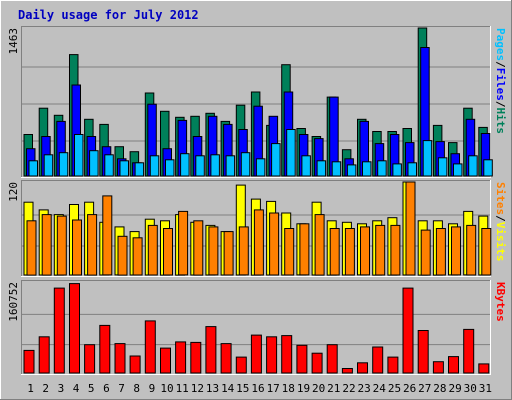 The height and width of the screenshot is (400, 512). Describe the element at coordinates (439, 388) in the screenshot. I see `x-tick-label: 28` at that location.